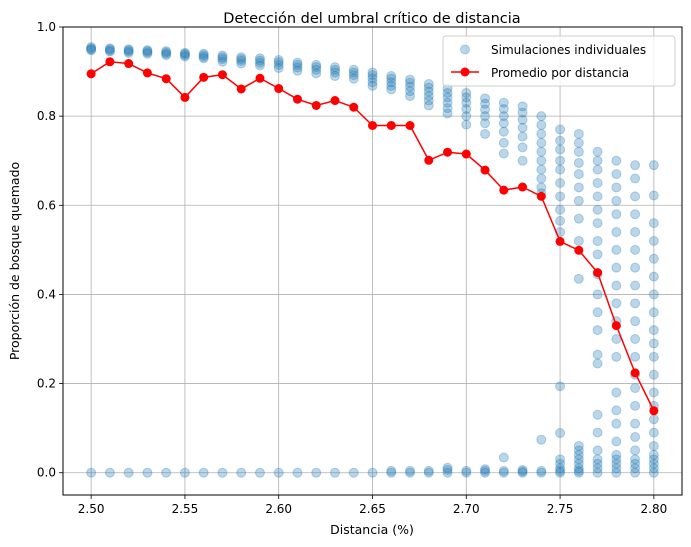 The image size is (691, 547). Describe the element at coordinates (46, 27) in the screenshot. I see `y-tick-label: 1.0` at that location.